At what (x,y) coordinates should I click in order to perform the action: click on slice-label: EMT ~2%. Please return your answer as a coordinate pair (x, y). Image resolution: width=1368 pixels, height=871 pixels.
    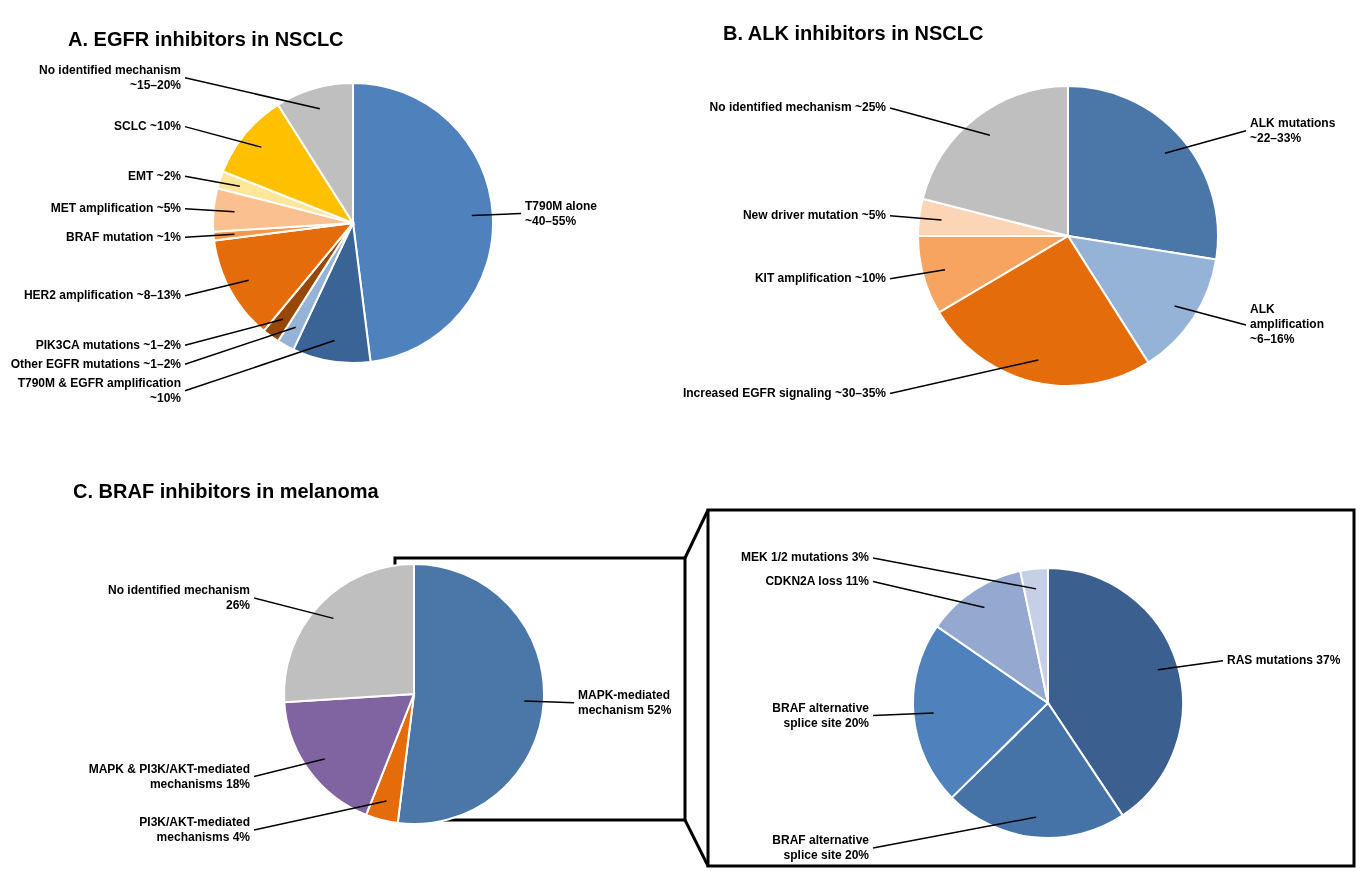
    Looking at the image, I should click on (154, 175).